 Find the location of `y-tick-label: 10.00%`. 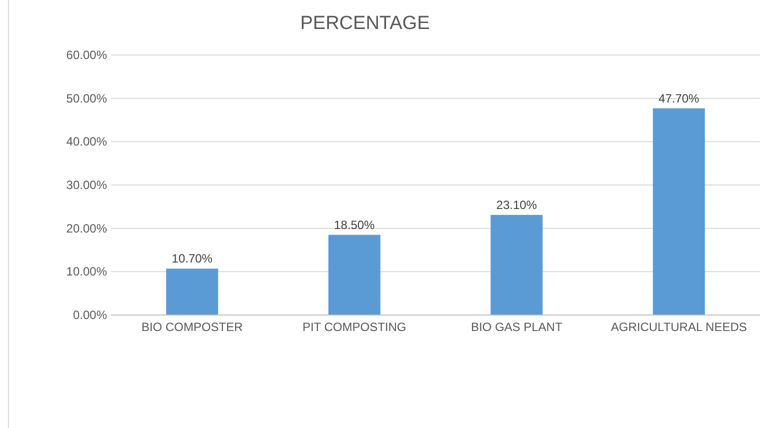

y-tick-label: 10.00% is located at coordinates (87, 271).